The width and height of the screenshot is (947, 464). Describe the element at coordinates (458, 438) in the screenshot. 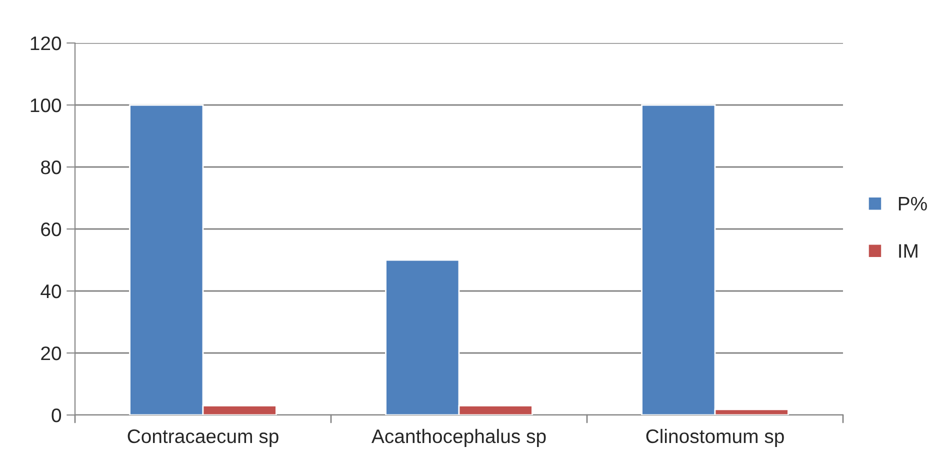

I see `x-tick-label: Acanthocephalus sp` at that location.